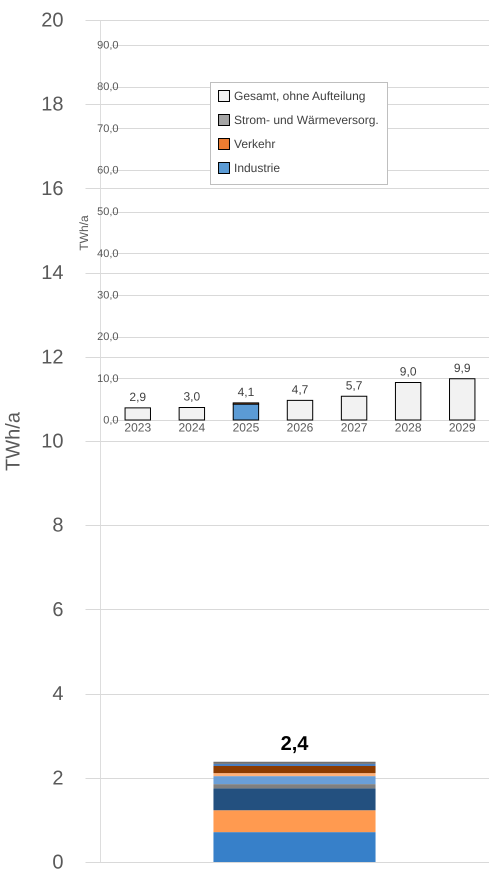 The image size is (489, 877). I want to click on y-tick-label: 10, so click(52, 441).